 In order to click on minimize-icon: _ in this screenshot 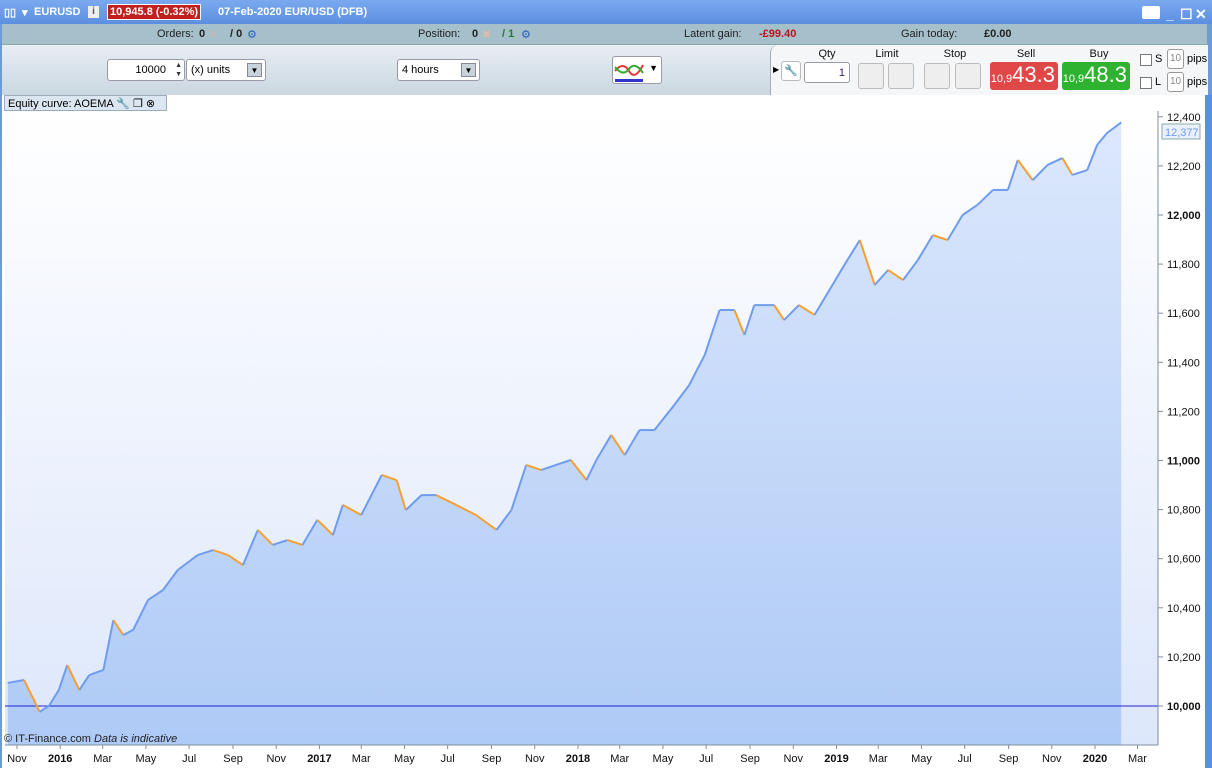, I will do `click(1170, 14)`.